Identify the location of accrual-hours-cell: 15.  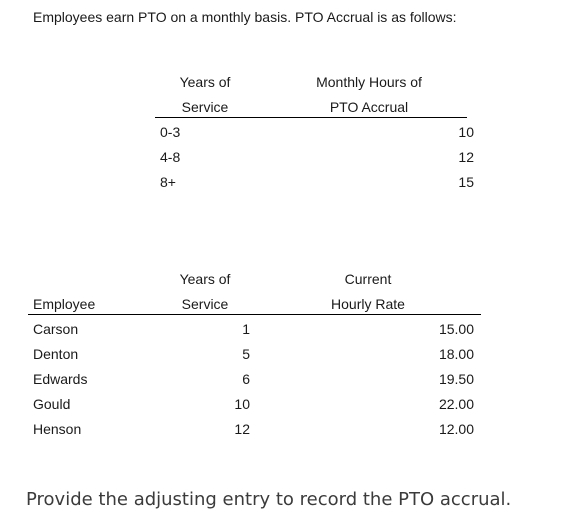
(466, 182).